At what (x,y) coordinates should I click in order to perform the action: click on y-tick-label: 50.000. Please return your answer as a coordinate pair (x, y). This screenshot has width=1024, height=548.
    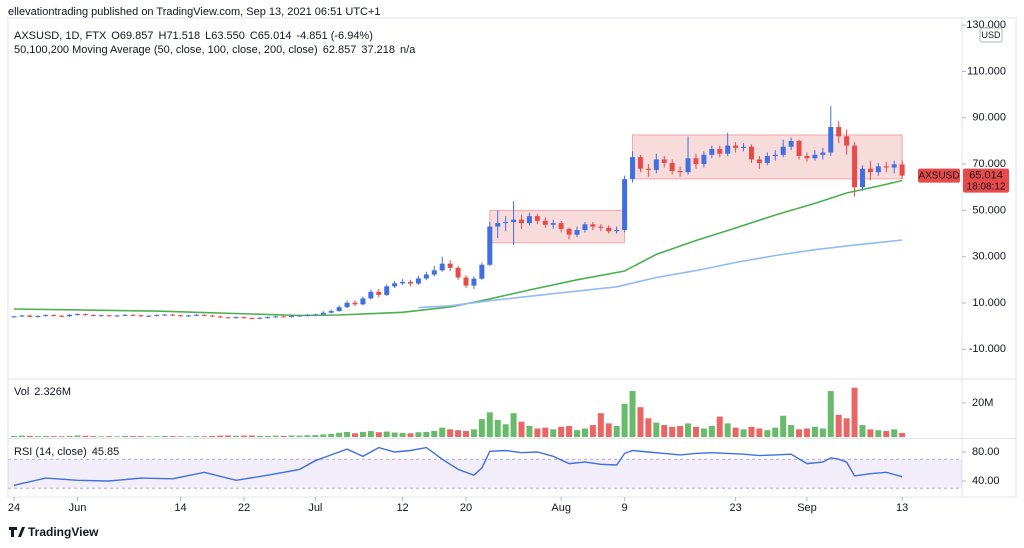
    Looking at the image, I should click on (989, 210).